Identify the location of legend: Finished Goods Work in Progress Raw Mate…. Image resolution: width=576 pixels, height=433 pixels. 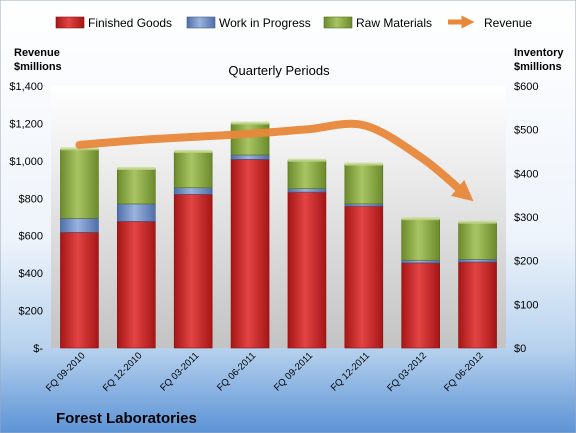
(293, 22).